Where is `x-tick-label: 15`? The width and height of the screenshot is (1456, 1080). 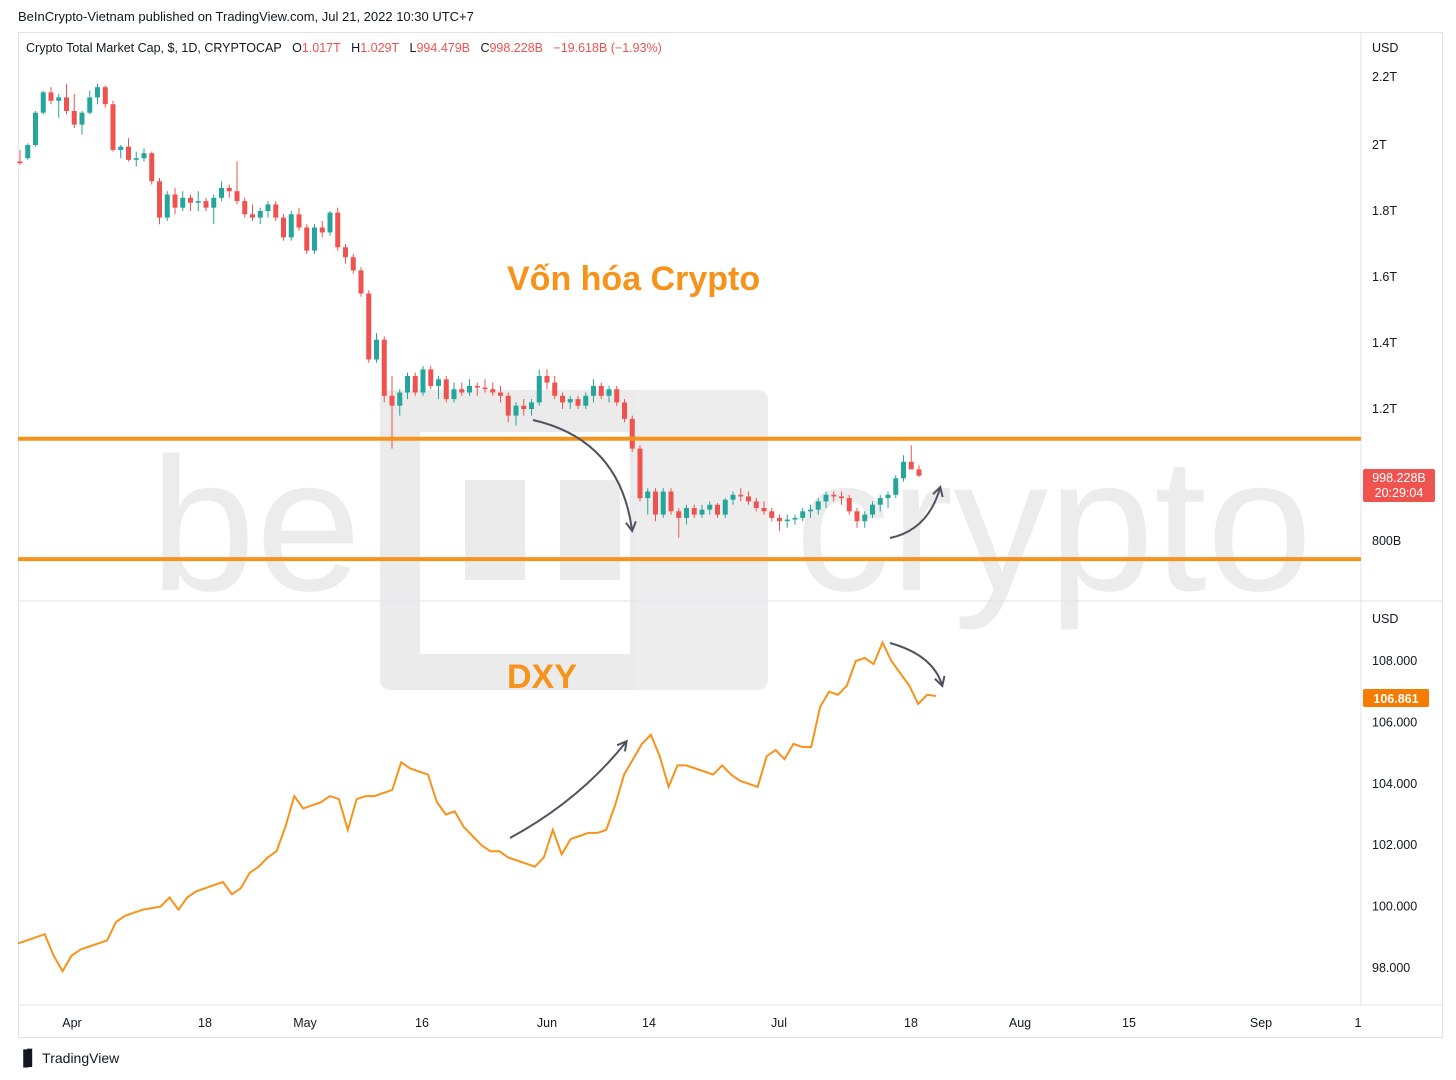
x-tick-label: 15 is located at coordinates (1129, 1023).